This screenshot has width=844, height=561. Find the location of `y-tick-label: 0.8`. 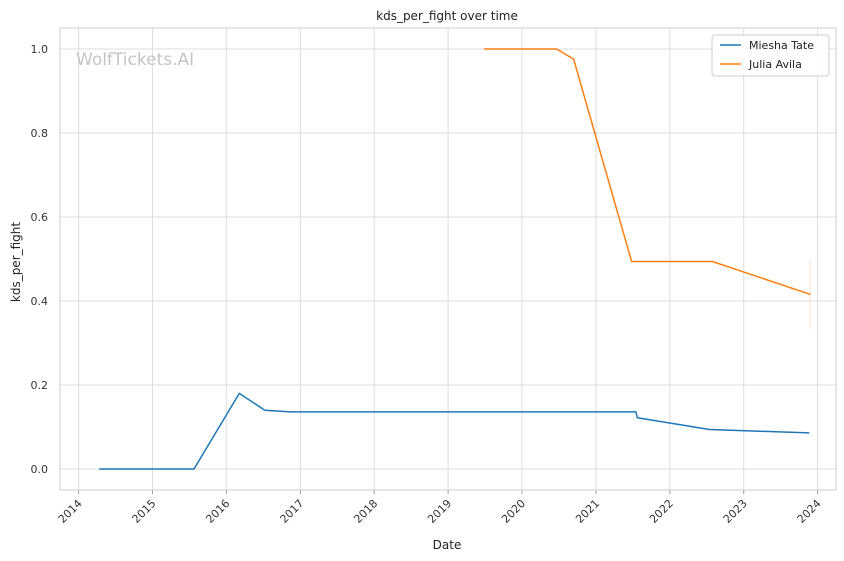

y-tick-label: 0.8 is located at coordinates (40, 133).